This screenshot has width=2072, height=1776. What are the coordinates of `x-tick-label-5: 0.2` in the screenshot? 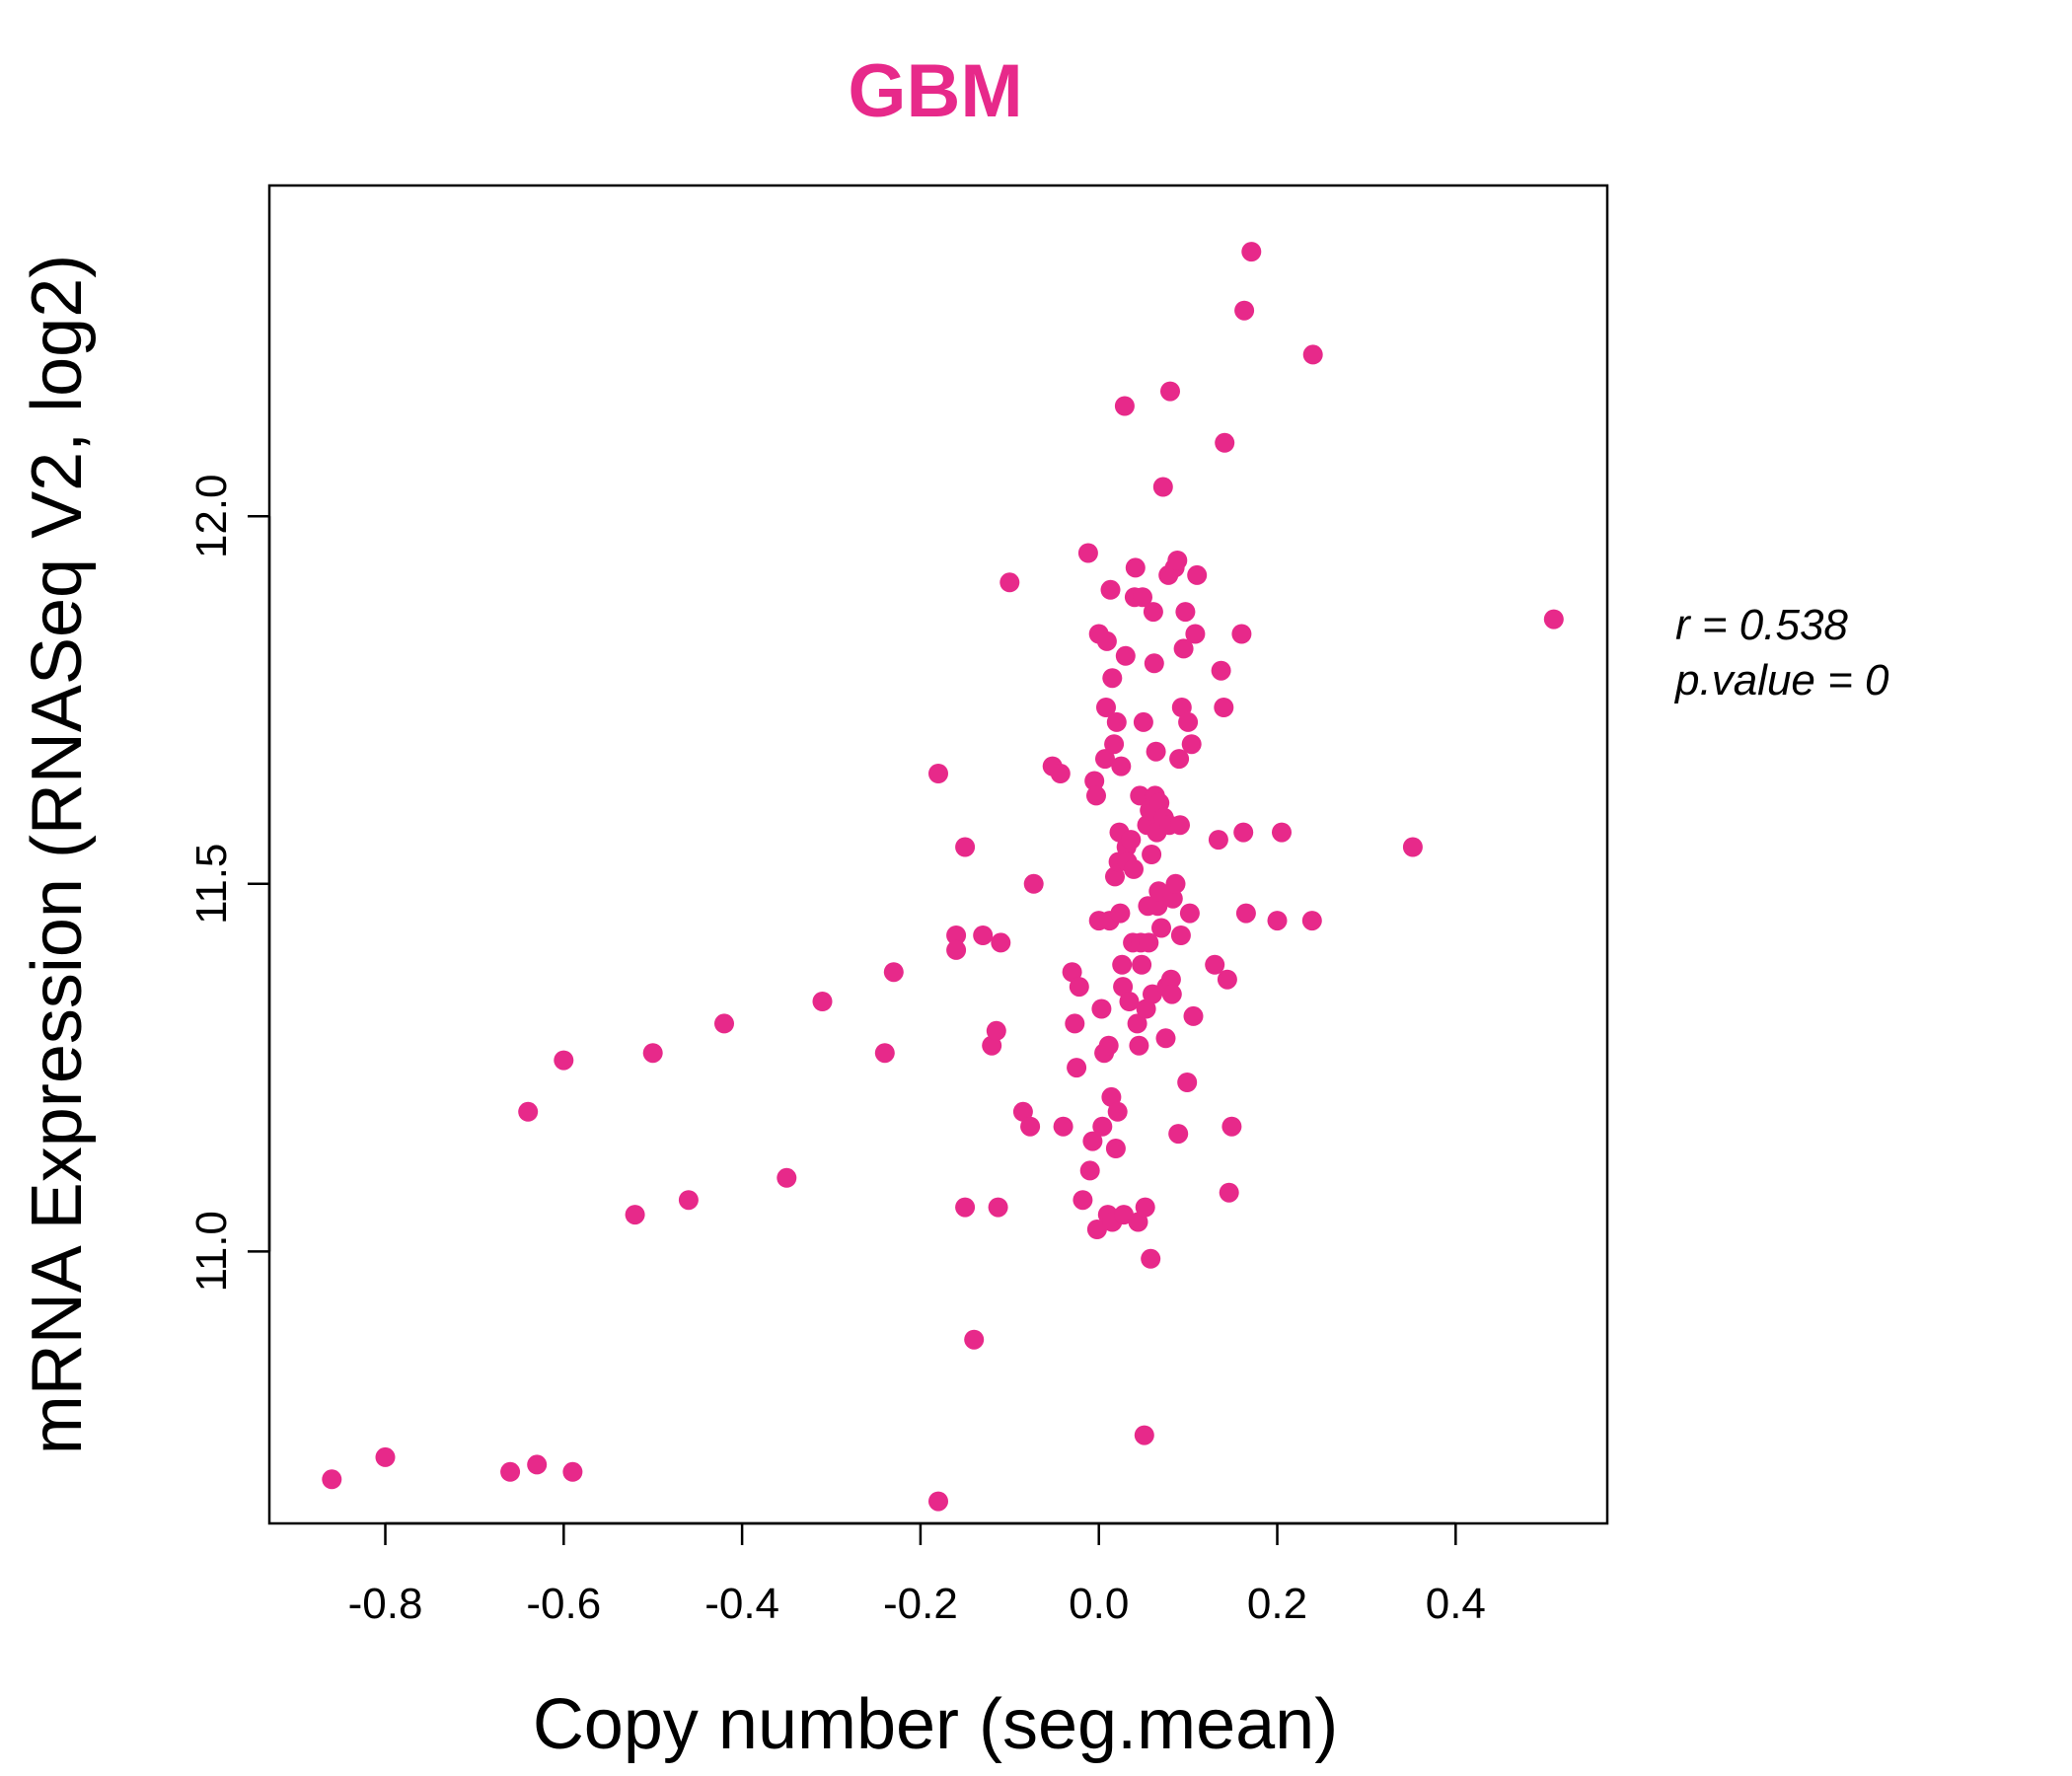 It's located at (1277, 1604).